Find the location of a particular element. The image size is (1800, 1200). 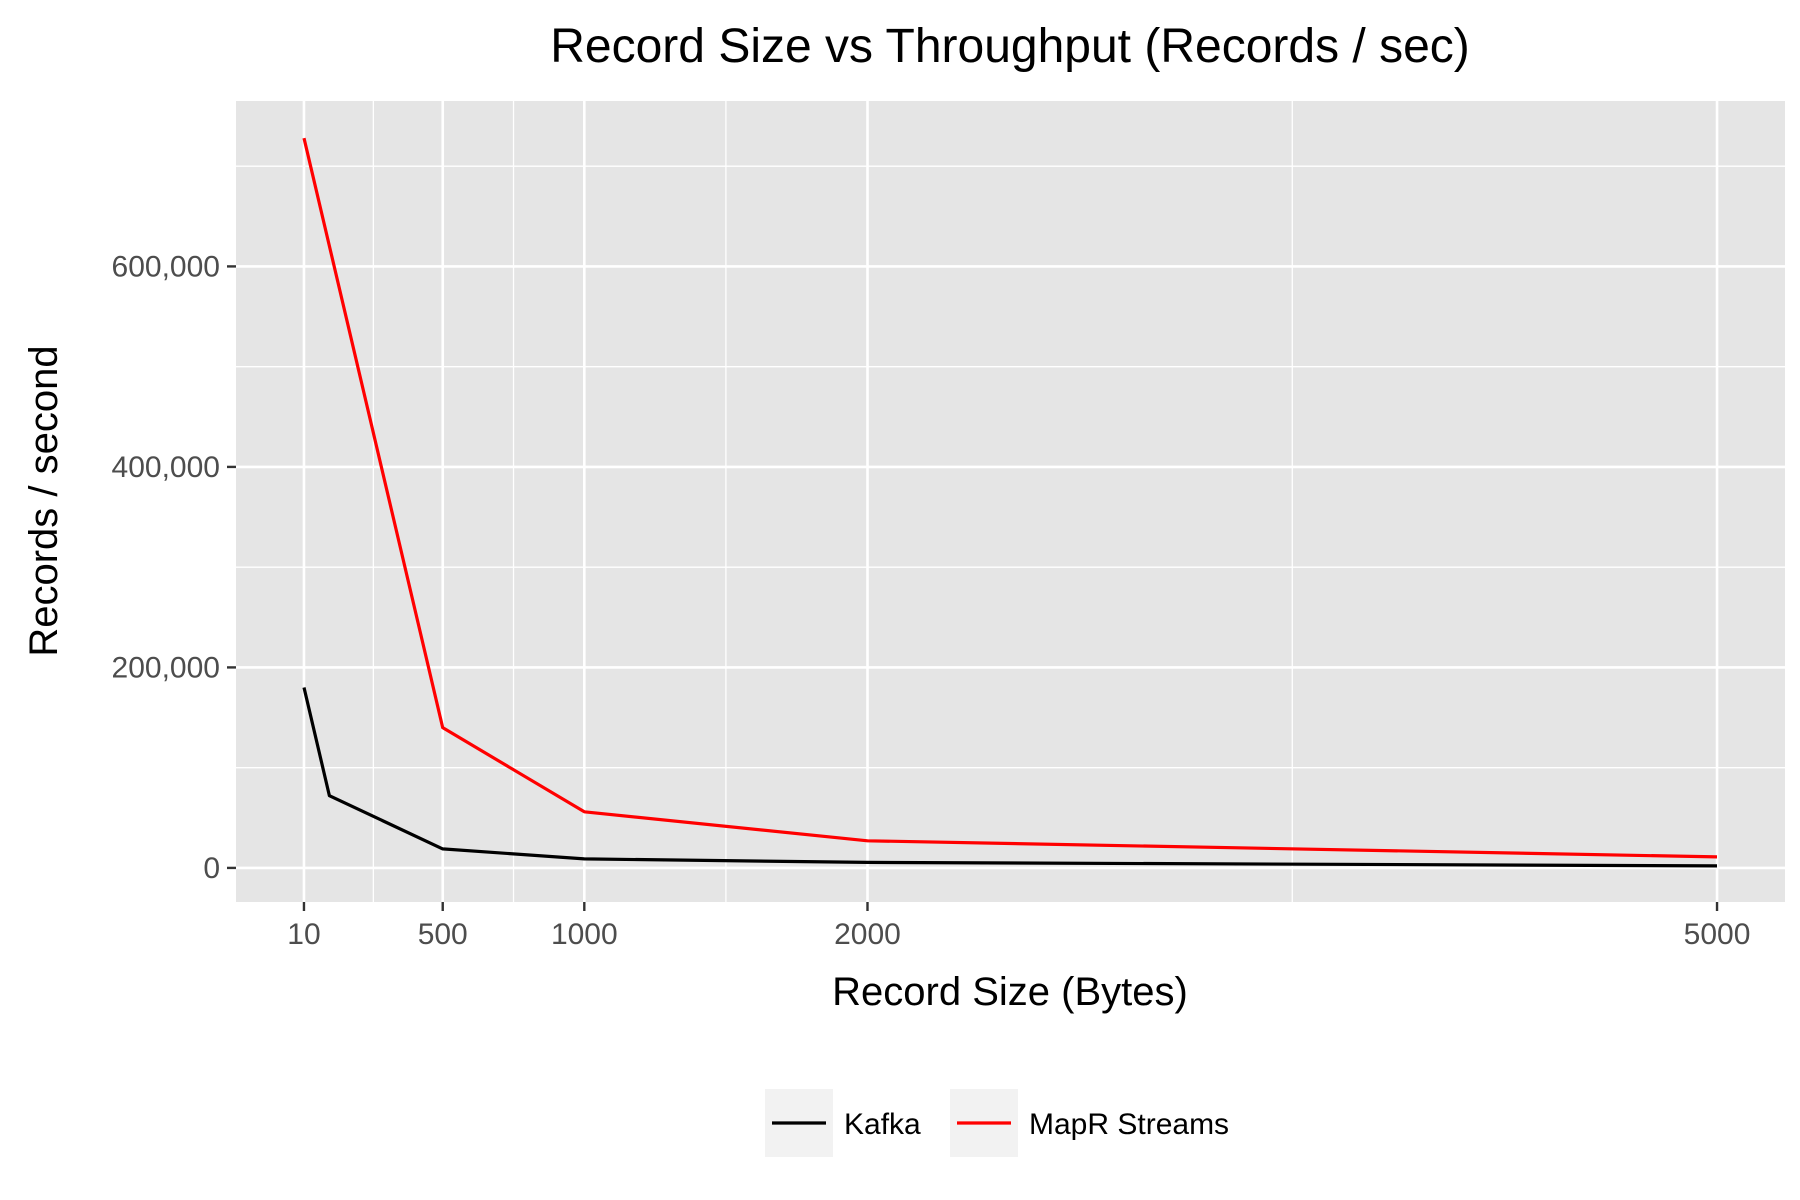

y-axis: 0 200,000 400,000 600,000 is located at coordinates (174, 567).